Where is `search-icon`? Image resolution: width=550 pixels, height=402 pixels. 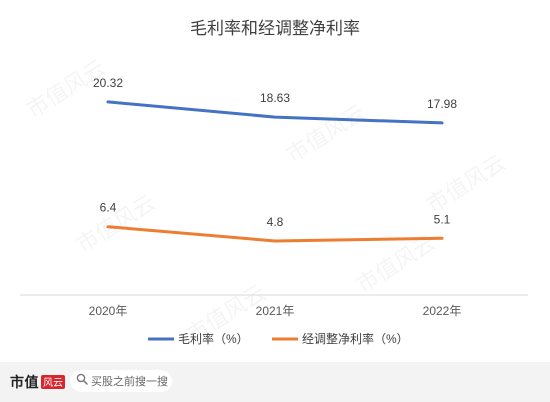 search-icon is located at coordinates (82, 381).